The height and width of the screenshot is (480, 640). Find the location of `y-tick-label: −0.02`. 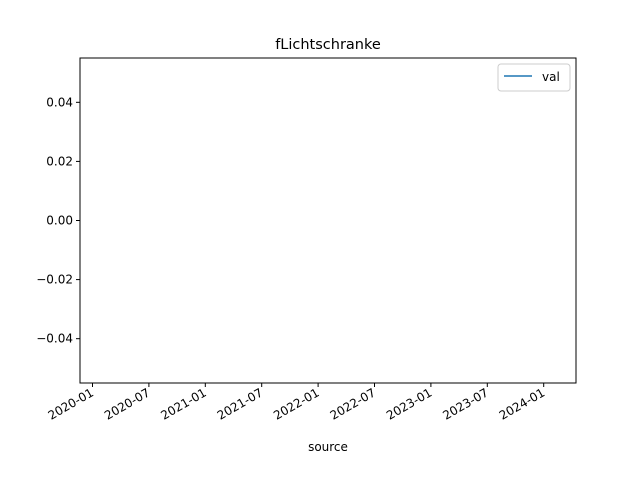

y-tick-label: −0.02 is located at coordinates (54, 280).